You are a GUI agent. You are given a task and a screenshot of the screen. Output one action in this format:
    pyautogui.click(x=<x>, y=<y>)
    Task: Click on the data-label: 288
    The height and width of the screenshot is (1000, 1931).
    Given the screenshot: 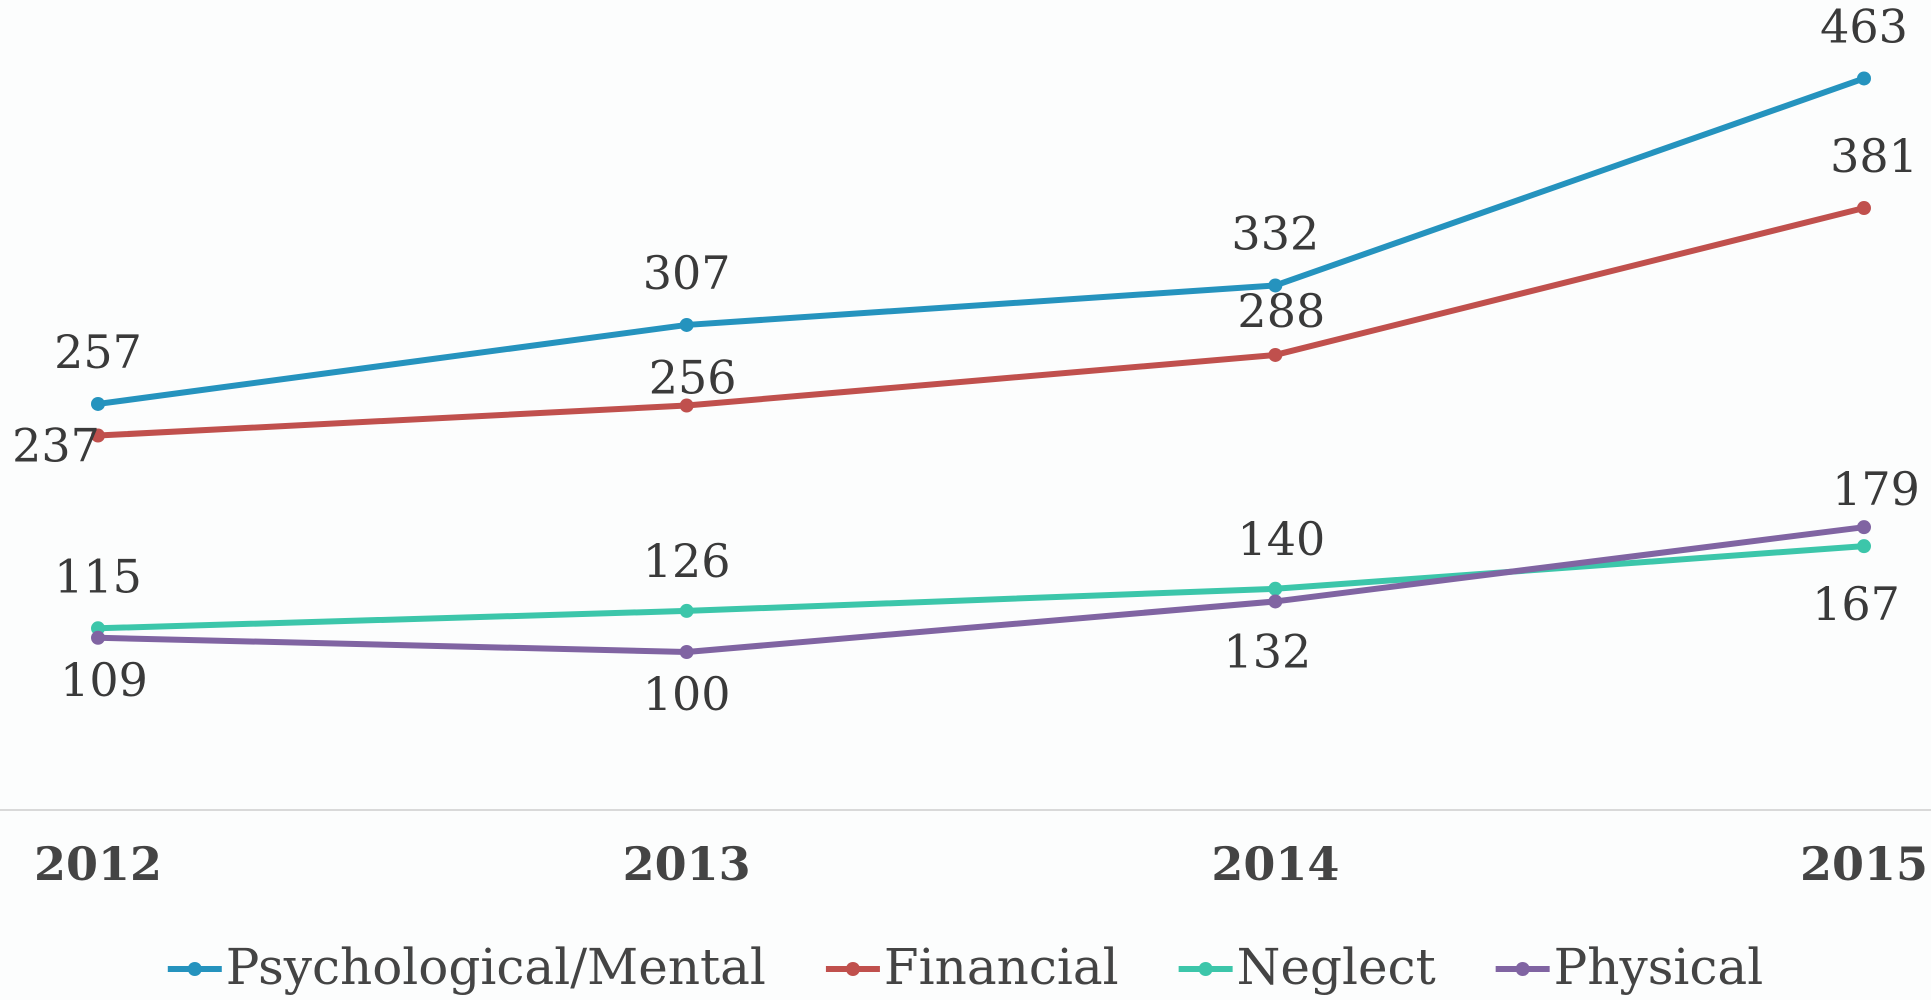 What is the action you would take?
    pyautogui.click(x=1281, y=311)
    